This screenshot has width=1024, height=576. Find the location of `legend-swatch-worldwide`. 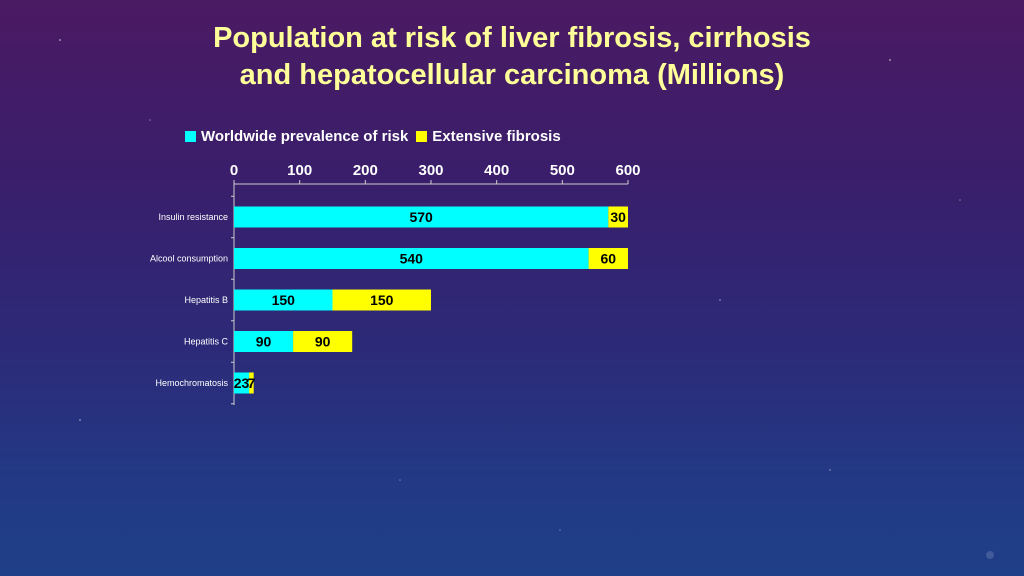

legend-swatch-worldwide is located at coordinates (190, 136).